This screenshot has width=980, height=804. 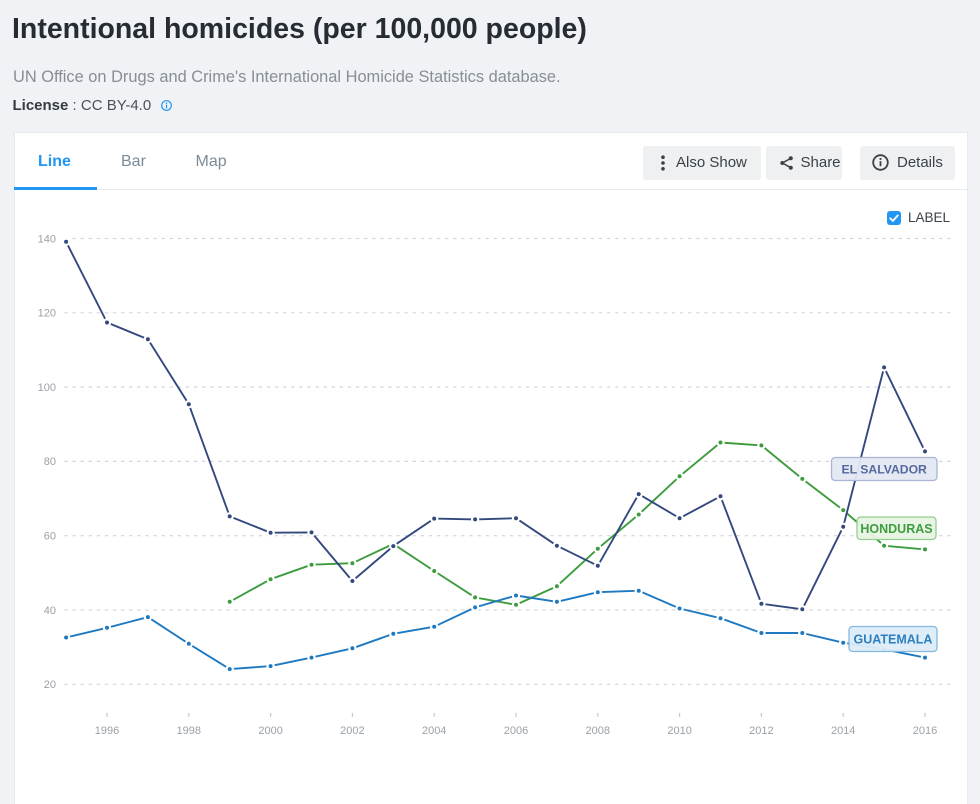 What do you see at coordinates (50, 685) in the screenshot?
I see `svg-text: 20` at bounding box center [50, 685].